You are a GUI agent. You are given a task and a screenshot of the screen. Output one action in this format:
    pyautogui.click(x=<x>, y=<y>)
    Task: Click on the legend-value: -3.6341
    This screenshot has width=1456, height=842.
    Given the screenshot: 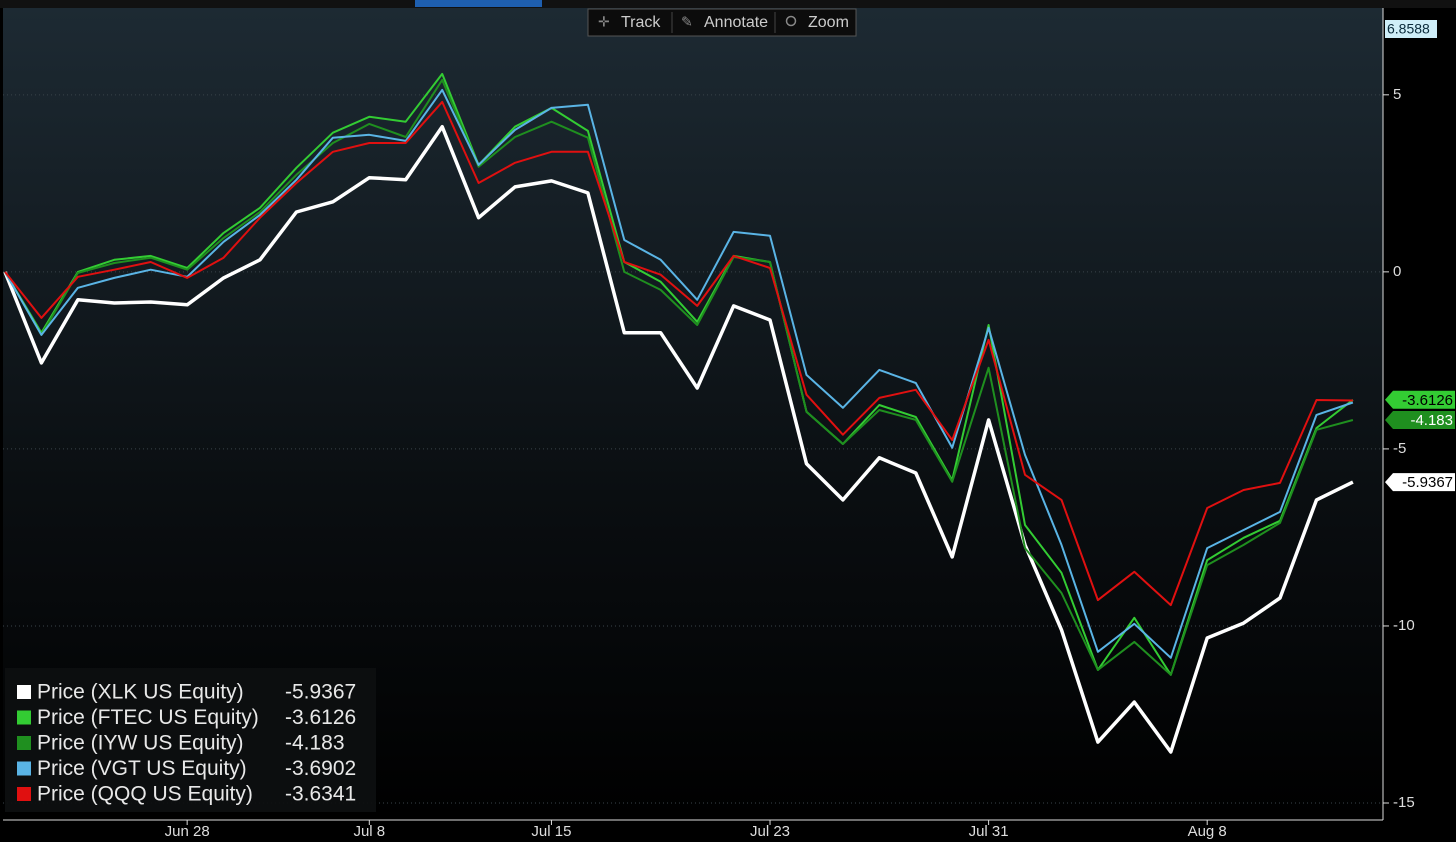 What is the action you would take?
    pyautogui.click(x=320, y=794)
    